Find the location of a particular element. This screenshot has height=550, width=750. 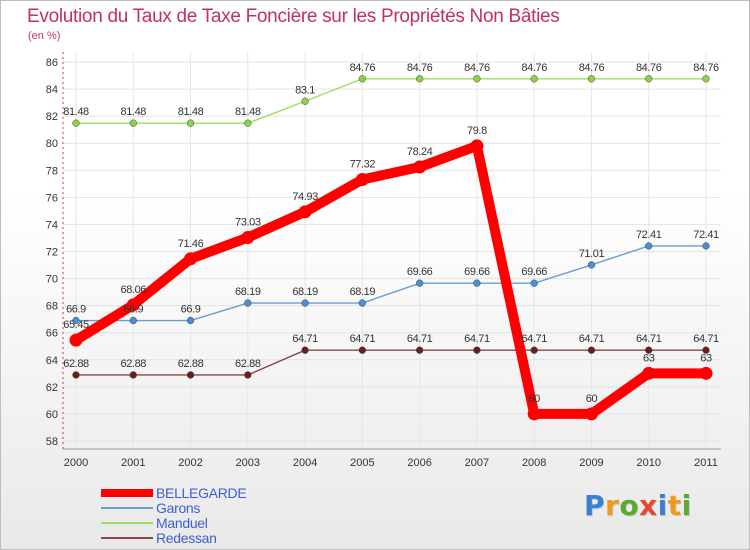

x-tick-label: 2006 is located at coordinates (419, 463).